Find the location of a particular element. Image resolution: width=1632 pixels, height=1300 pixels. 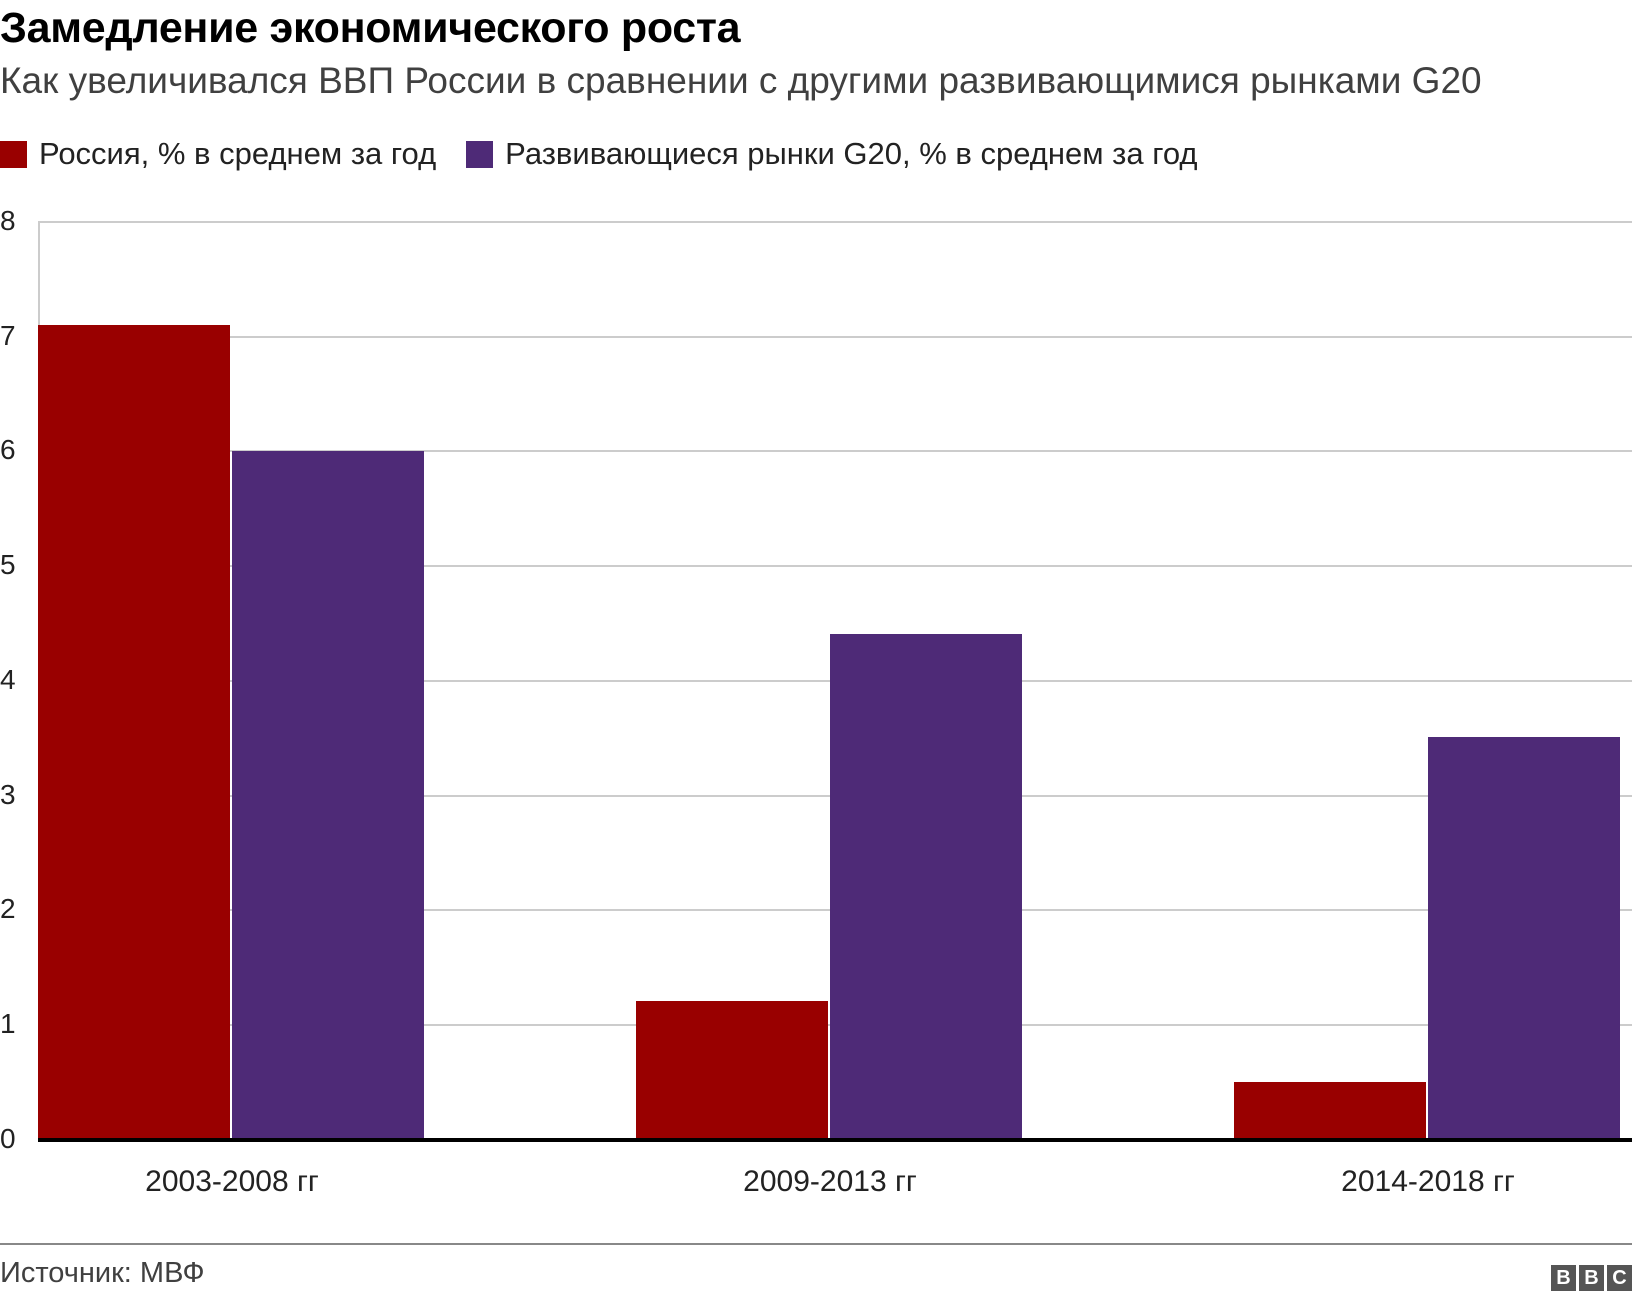

y-tick: 5 is located at coordinates (8, 564).